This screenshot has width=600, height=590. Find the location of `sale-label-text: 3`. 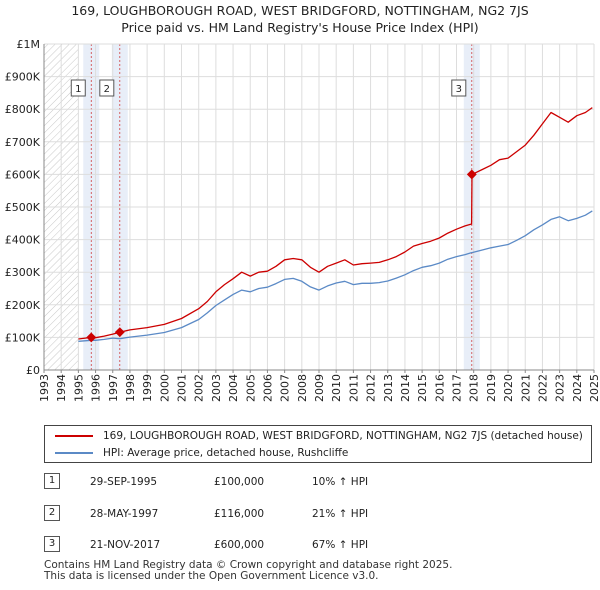

sale-label-text: 3 is located at coordinates (459, 89).